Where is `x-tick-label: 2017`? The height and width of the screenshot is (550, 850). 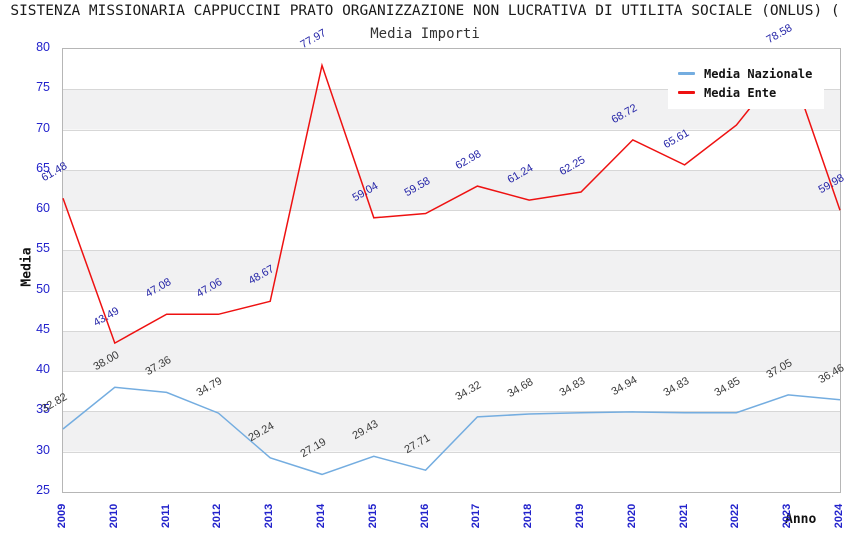
x-tick-label: 2017 is located at coordinates (476, 516).